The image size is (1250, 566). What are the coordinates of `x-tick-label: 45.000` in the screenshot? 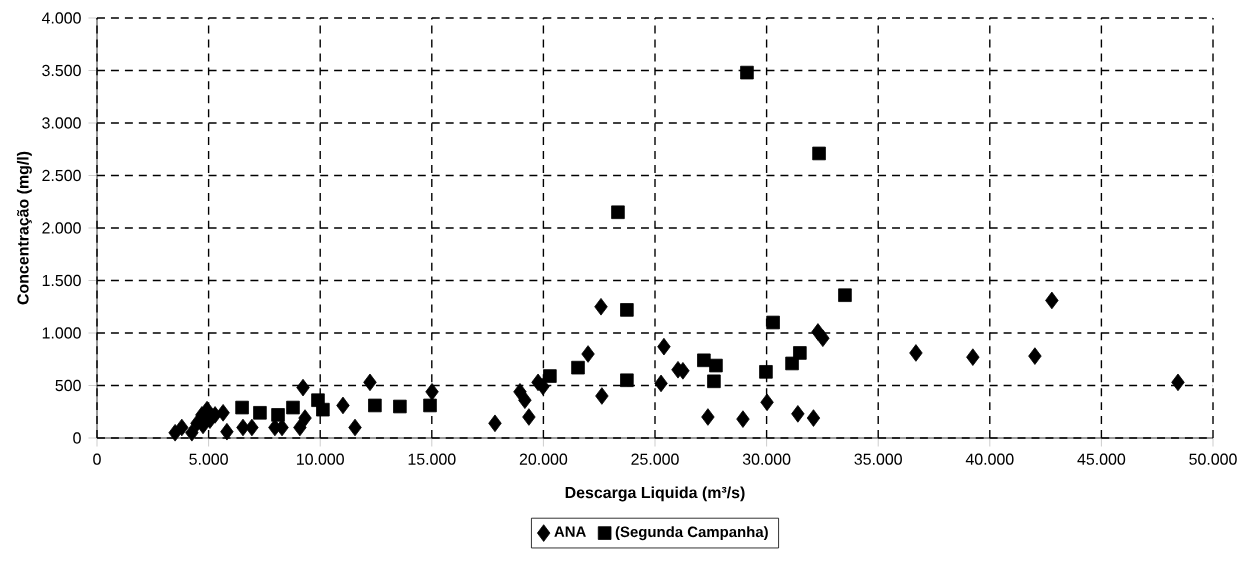 It's located at (1101, 459).